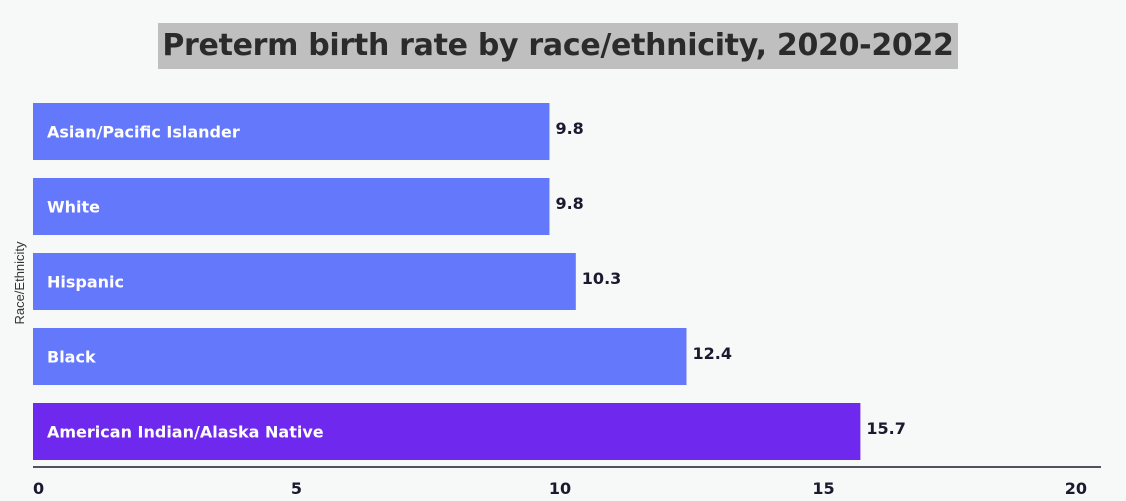 The image size is (1126, 501). What do you see at coordinates (143, 132) in the screenshot?
I see `bar-category-label: Asian/Pacific Islander` at bounding box center [143, 132].